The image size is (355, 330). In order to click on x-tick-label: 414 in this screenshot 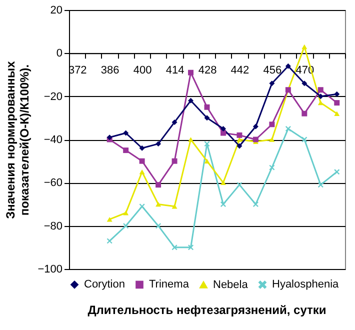, I will do `click(175, 70)`.